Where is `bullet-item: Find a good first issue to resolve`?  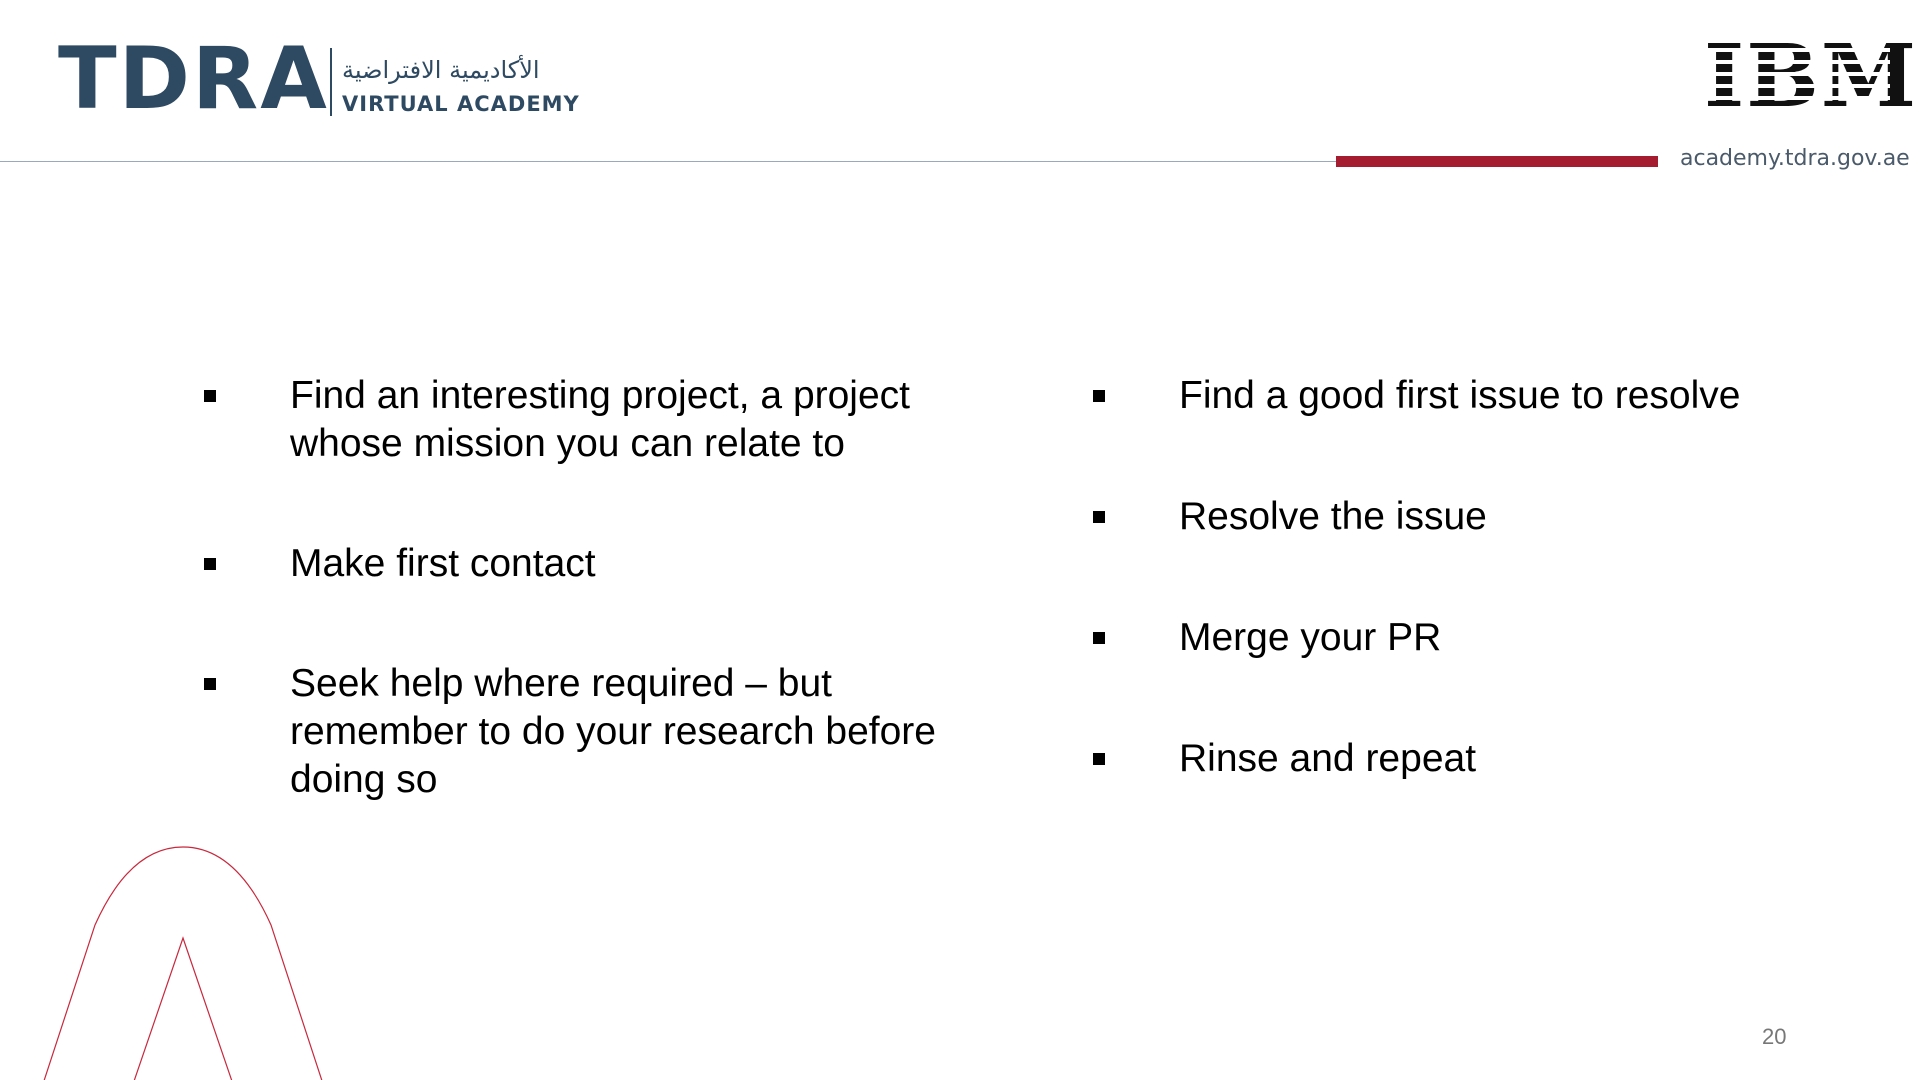
bullet-item: Find a good first issue to resolve is located at coordinates (1486, 396).